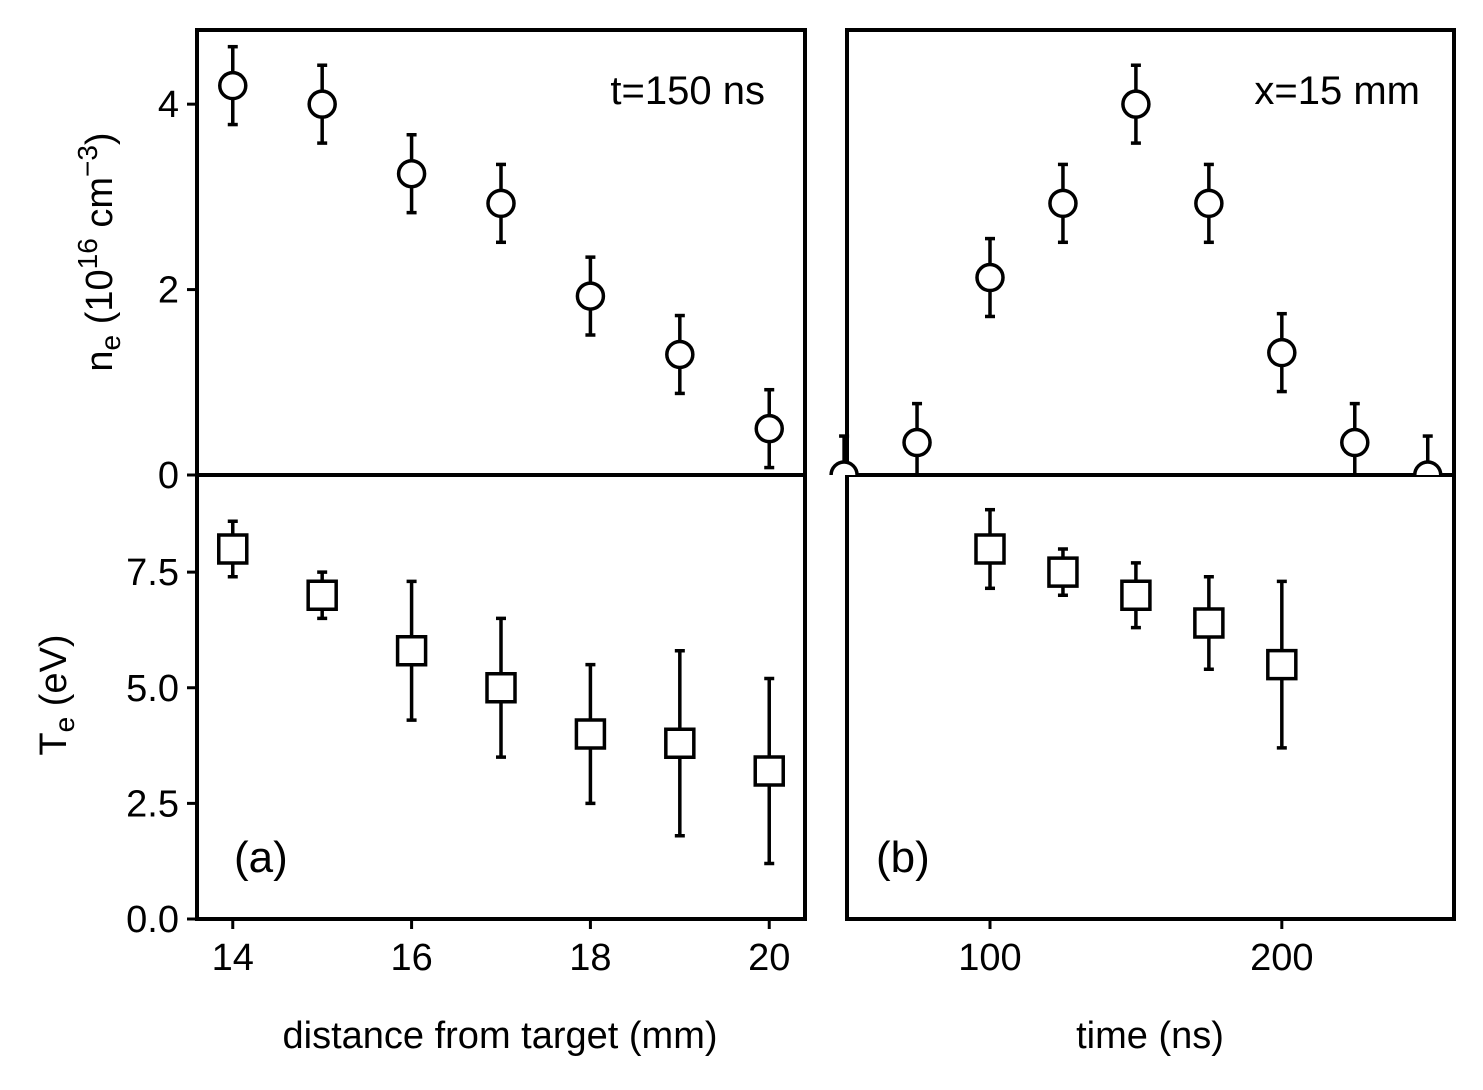  Describe the element at coordinates (1281, 958) in the screenshot. I see `x-tick-label-b_bottom-1: 200` at that location.